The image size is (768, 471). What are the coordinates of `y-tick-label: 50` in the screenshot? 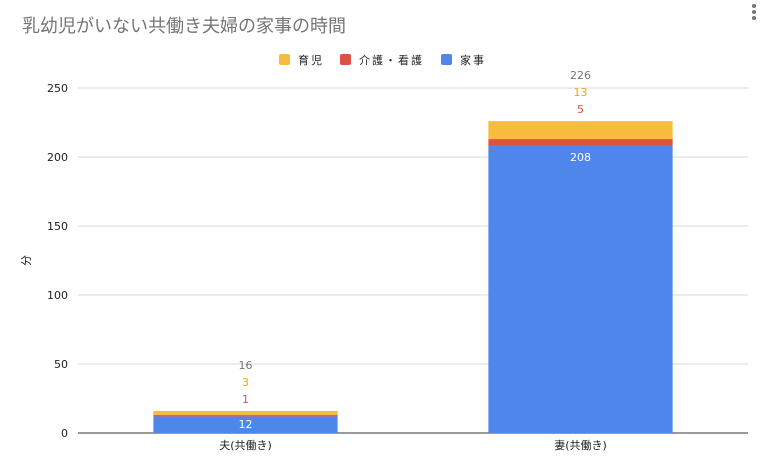 It's located at (61, 364).